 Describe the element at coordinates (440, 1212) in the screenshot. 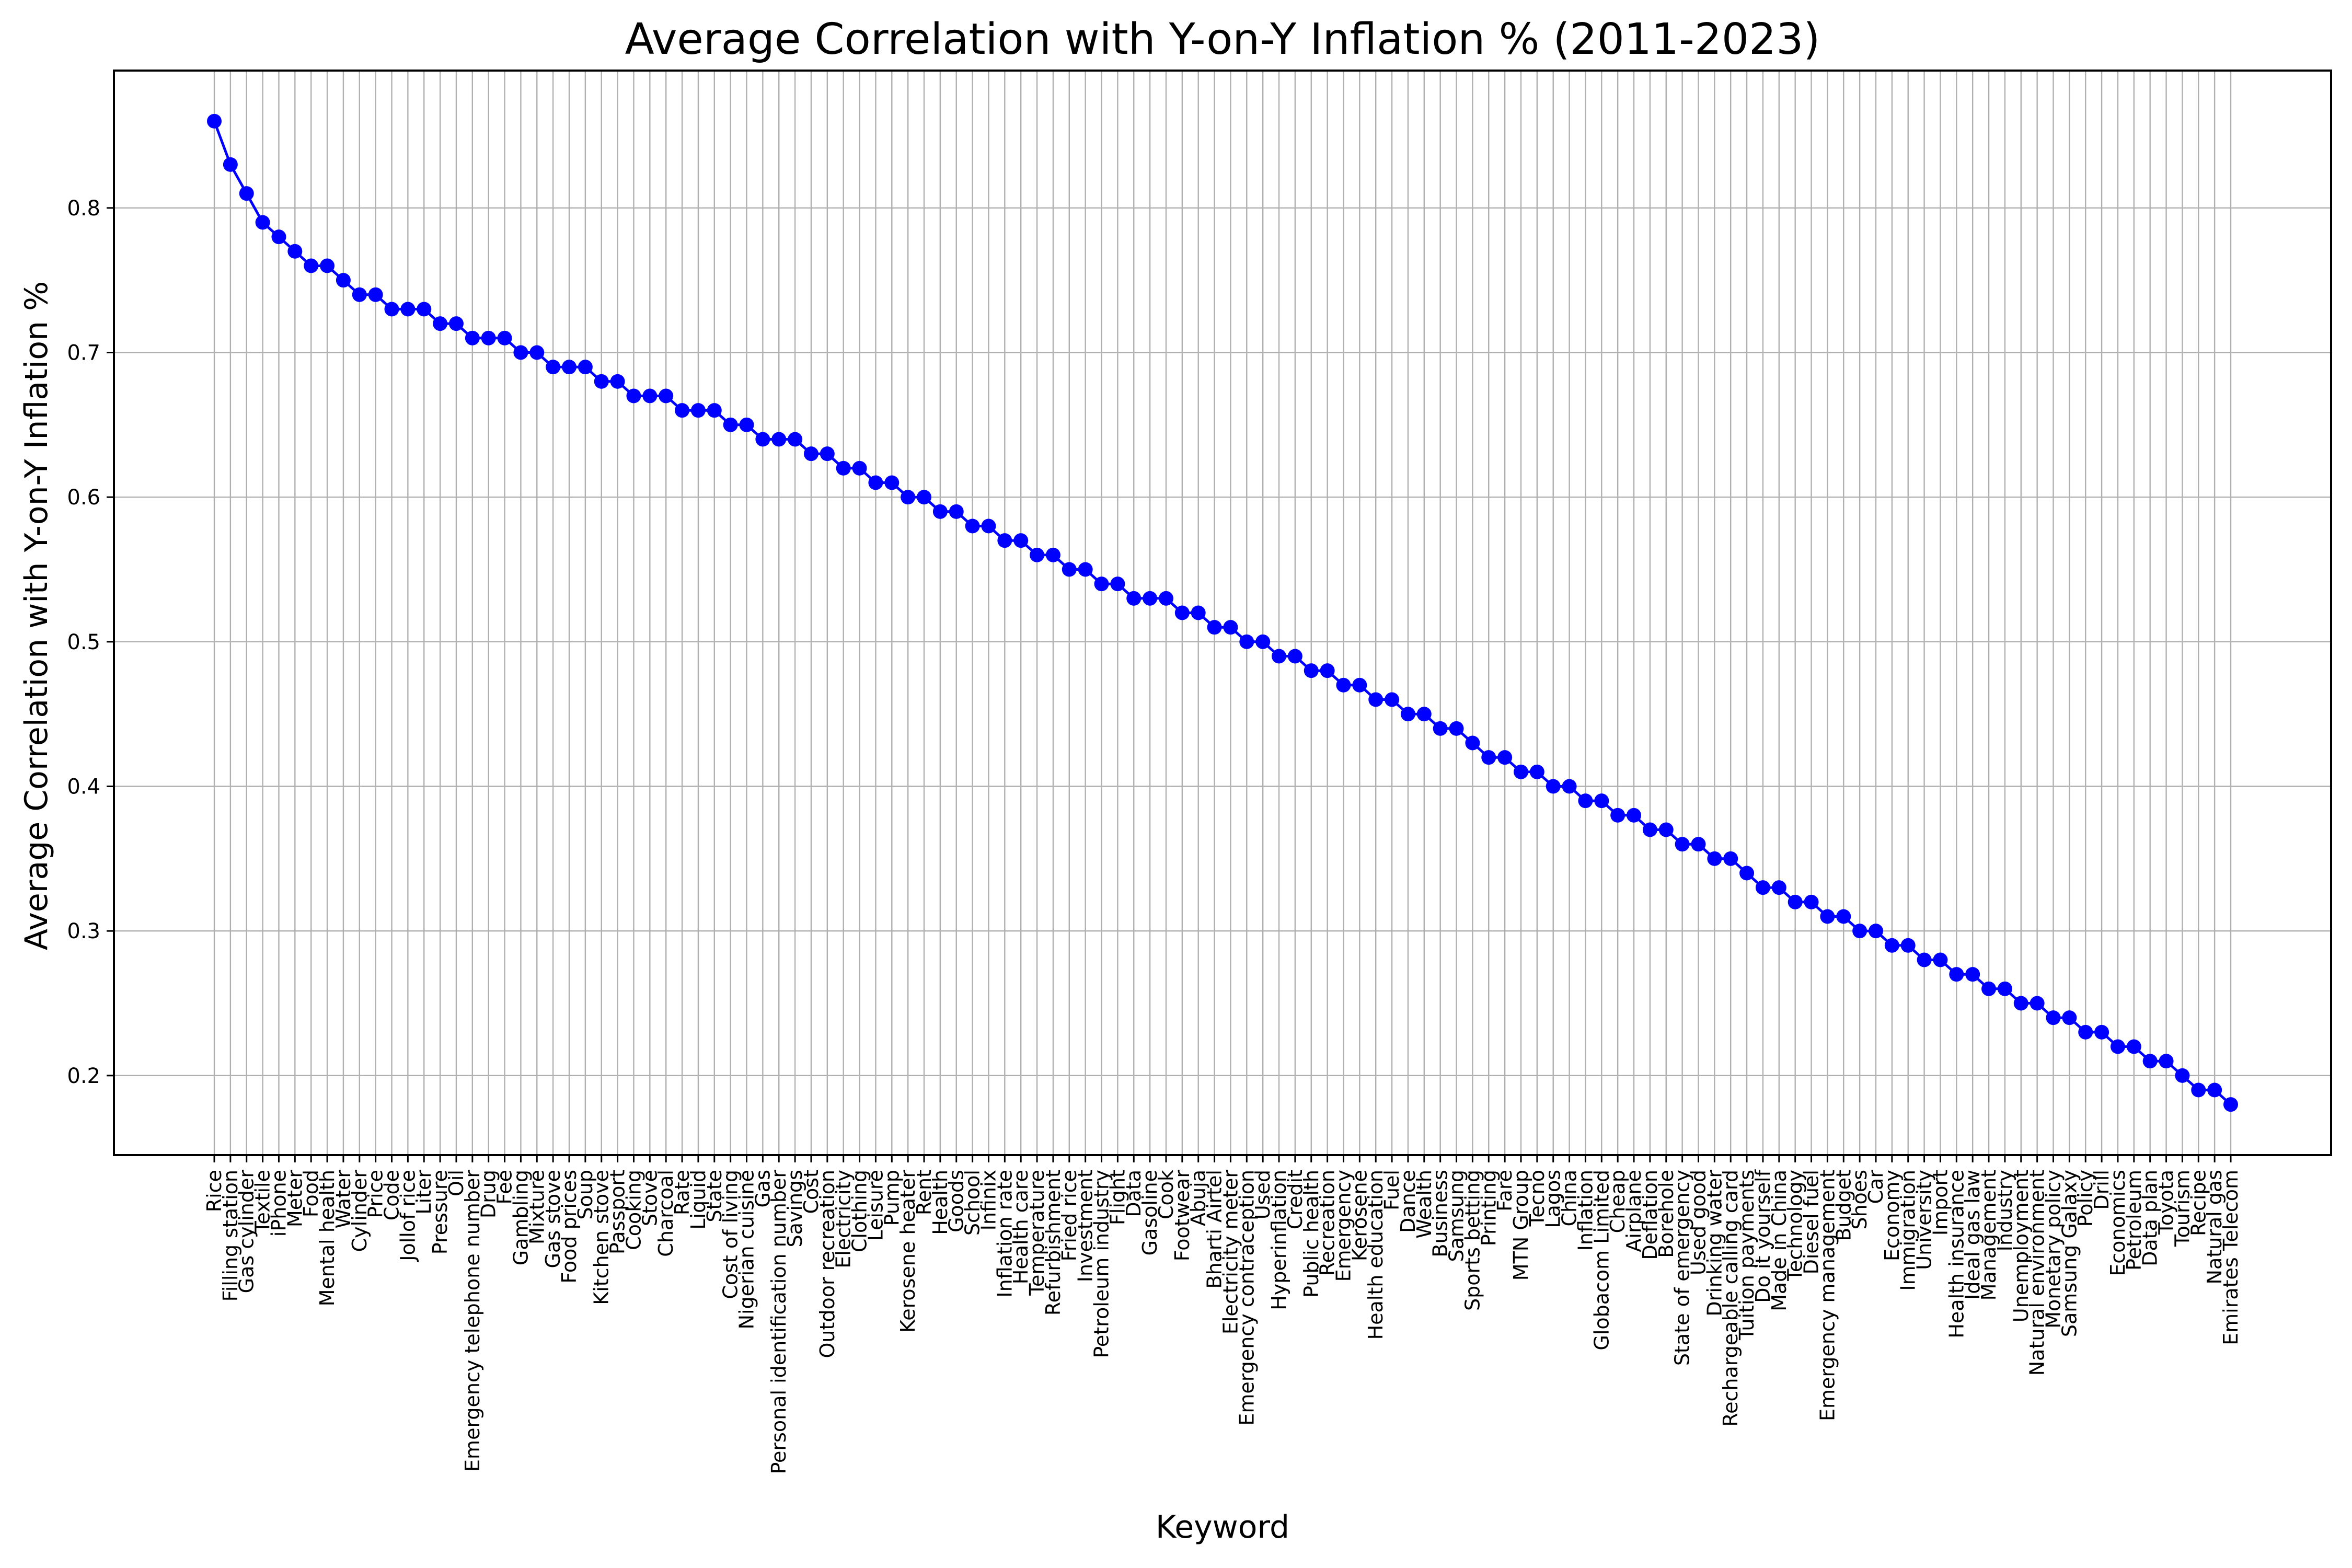

I see `x-tick-label: Pressure` at that location.